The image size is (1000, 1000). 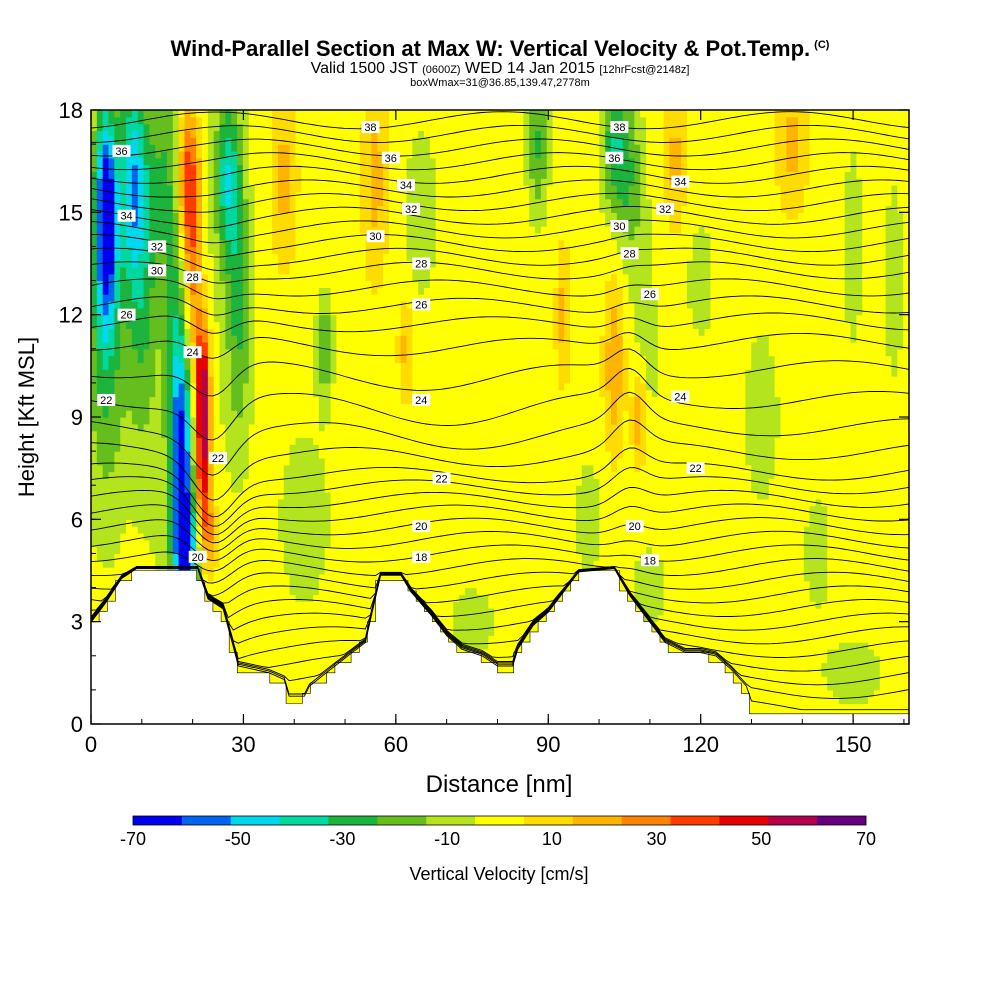 I want to click on copyright-mark: (C), so click(x=822, y=44).